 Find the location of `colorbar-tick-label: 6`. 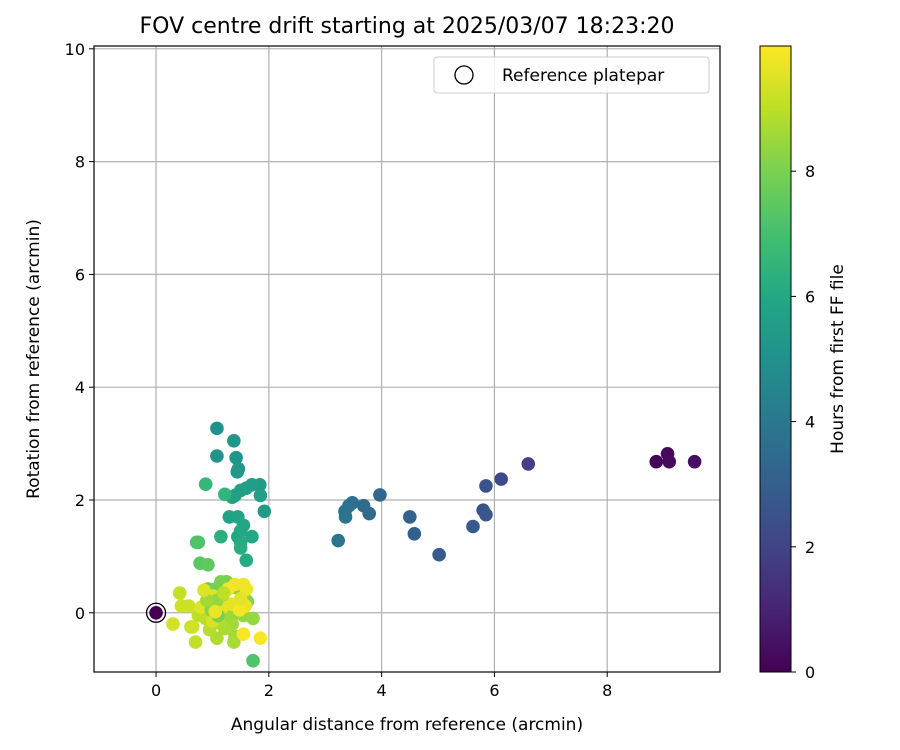

colorbar-tick-label: 6 is located at coordinates (810, 296).